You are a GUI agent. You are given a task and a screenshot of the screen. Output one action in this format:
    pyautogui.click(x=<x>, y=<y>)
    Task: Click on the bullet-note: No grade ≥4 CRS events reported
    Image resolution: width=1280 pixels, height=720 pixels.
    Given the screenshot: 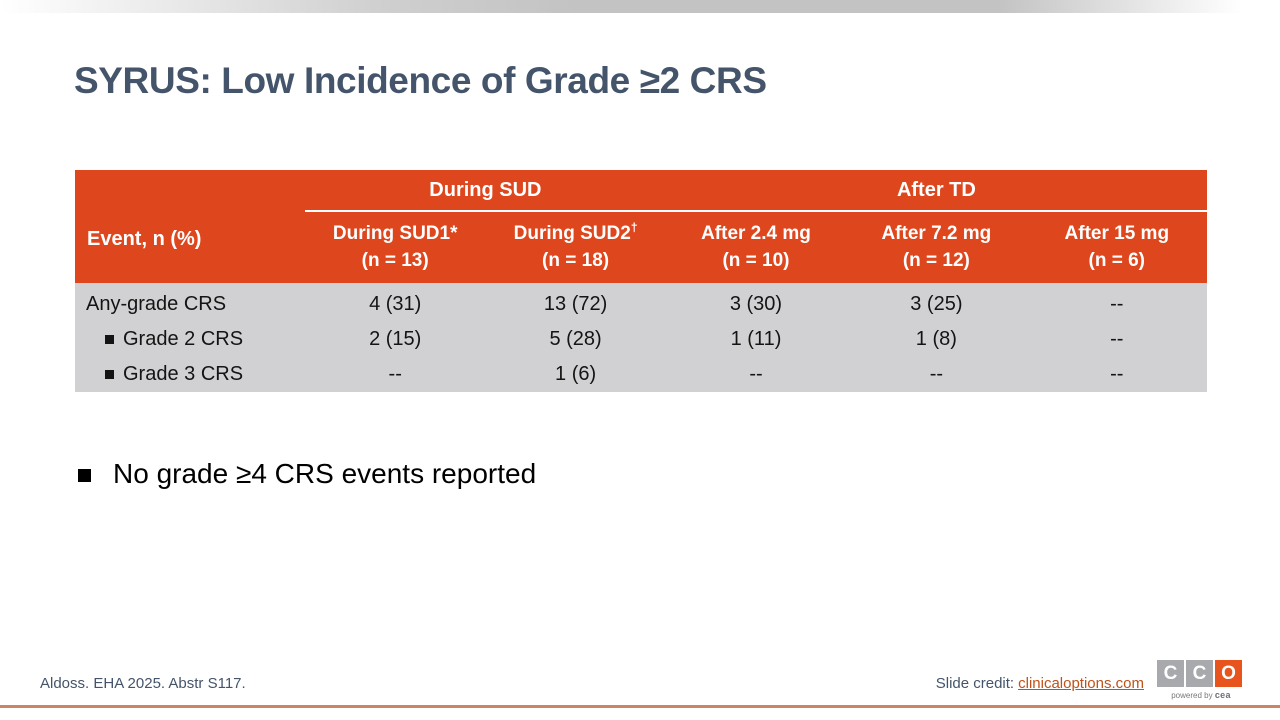 What is the action you would take?
    pyautogui.click(x=307, y=474)
    